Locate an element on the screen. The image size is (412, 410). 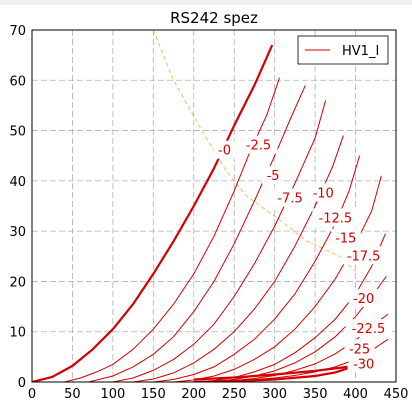
curve-label: -25 is located at coordinates (359, 349).